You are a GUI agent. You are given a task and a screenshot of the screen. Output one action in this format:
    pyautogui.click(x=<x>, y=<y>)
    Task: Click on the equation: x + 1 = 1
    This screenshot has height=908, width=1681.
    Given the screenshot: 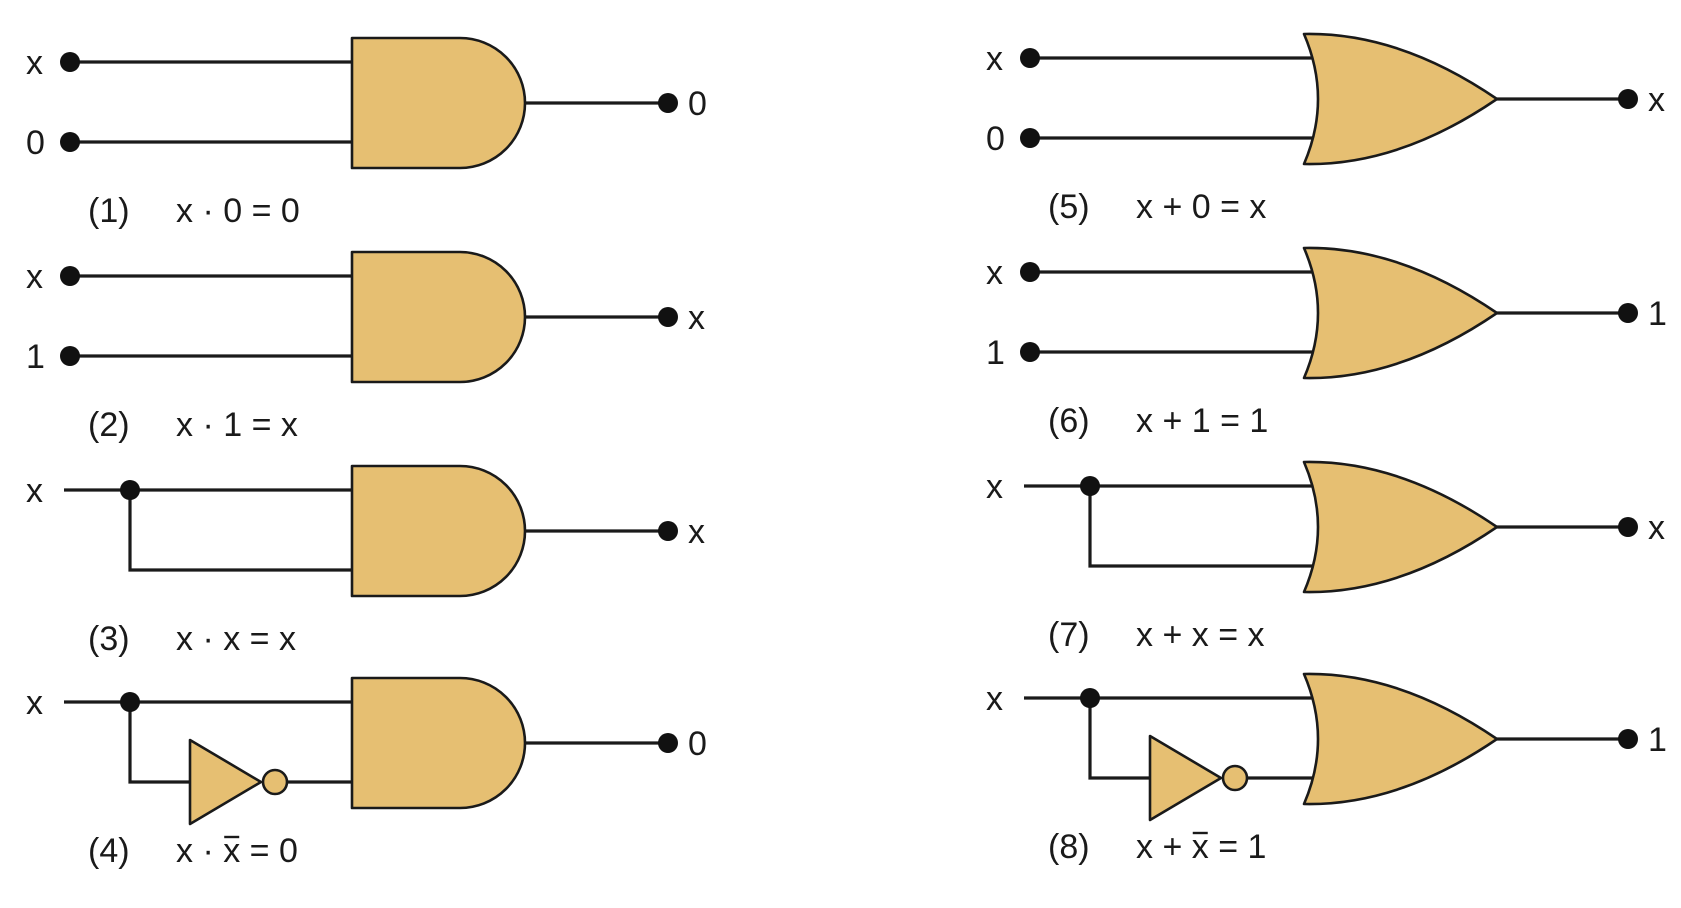 What is the action you would take?
    pyautogui.click(x=1202, y=421)
    